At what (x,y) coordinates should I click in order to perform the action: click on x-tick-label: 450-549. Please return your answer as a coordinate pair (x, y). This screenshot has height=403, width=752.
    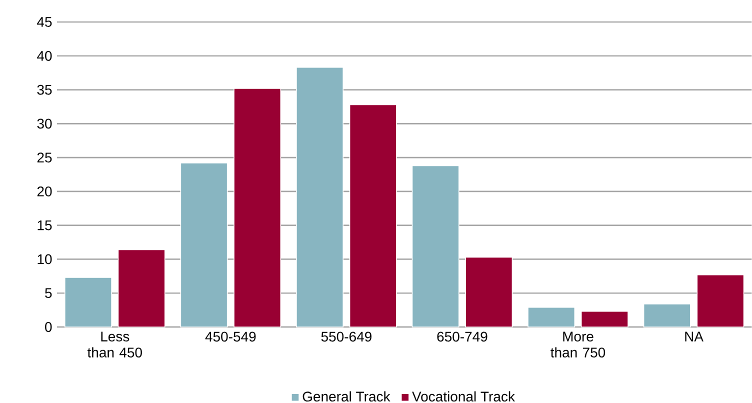
    Looking at the image, I should click on (230, 337).